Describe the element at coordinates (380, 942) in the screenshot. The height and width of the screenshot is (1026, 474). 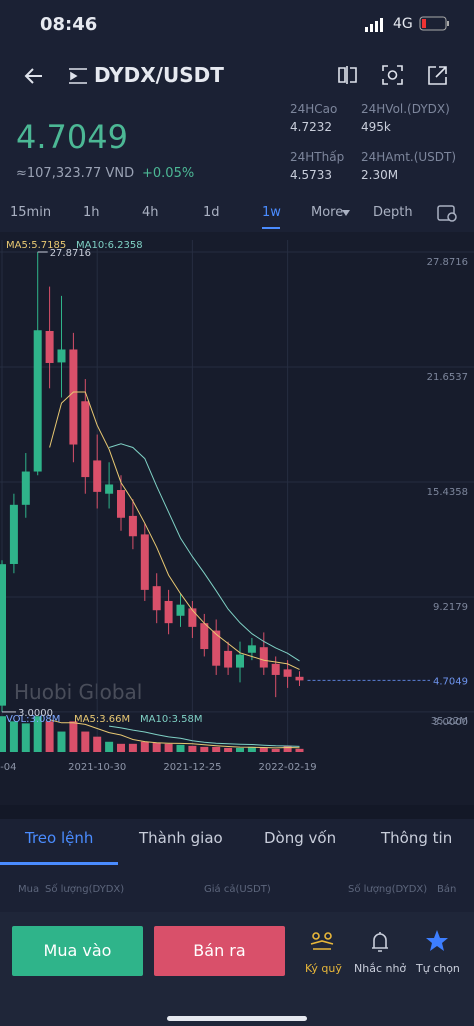
I see `alert-icon` at that location.